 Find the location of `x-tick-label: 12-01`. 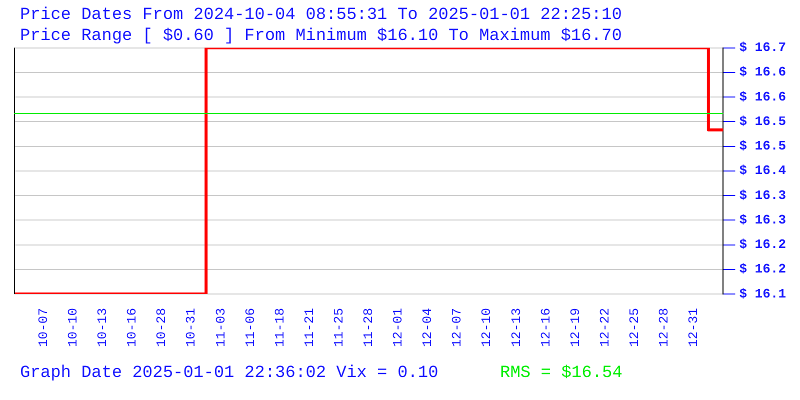

x-tick-label: 12-01 is located at coordinates (398, 328).